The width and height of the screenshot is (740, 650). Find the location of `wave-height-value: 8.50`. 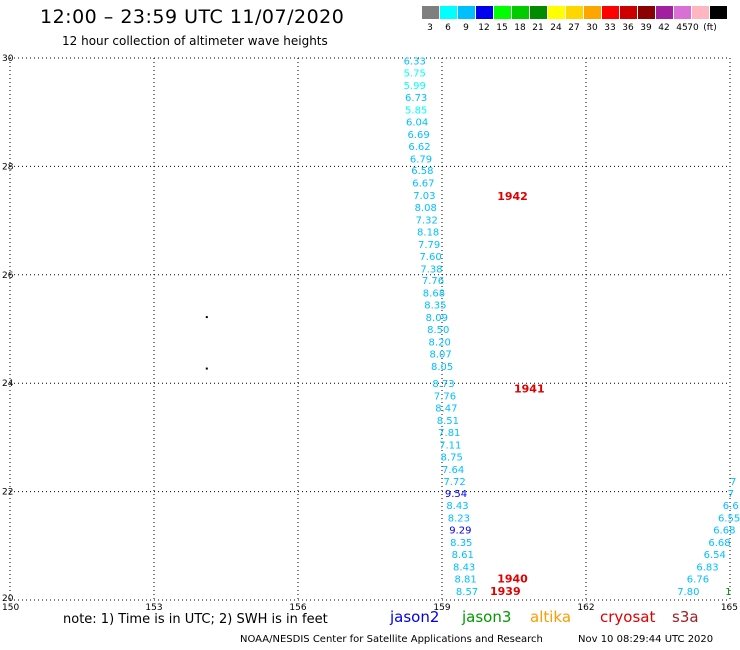

wave-height-value: 8.50 is located at coordinates (438, 330).